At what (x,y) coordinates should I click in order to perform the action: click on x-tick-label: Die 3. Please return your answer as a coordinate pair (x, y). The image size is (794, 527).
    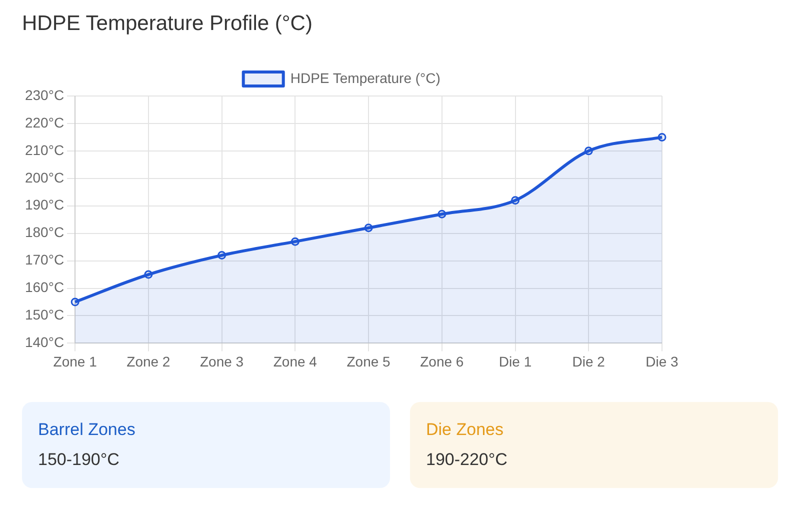
    Looking at the image, I should click on (662, 361).